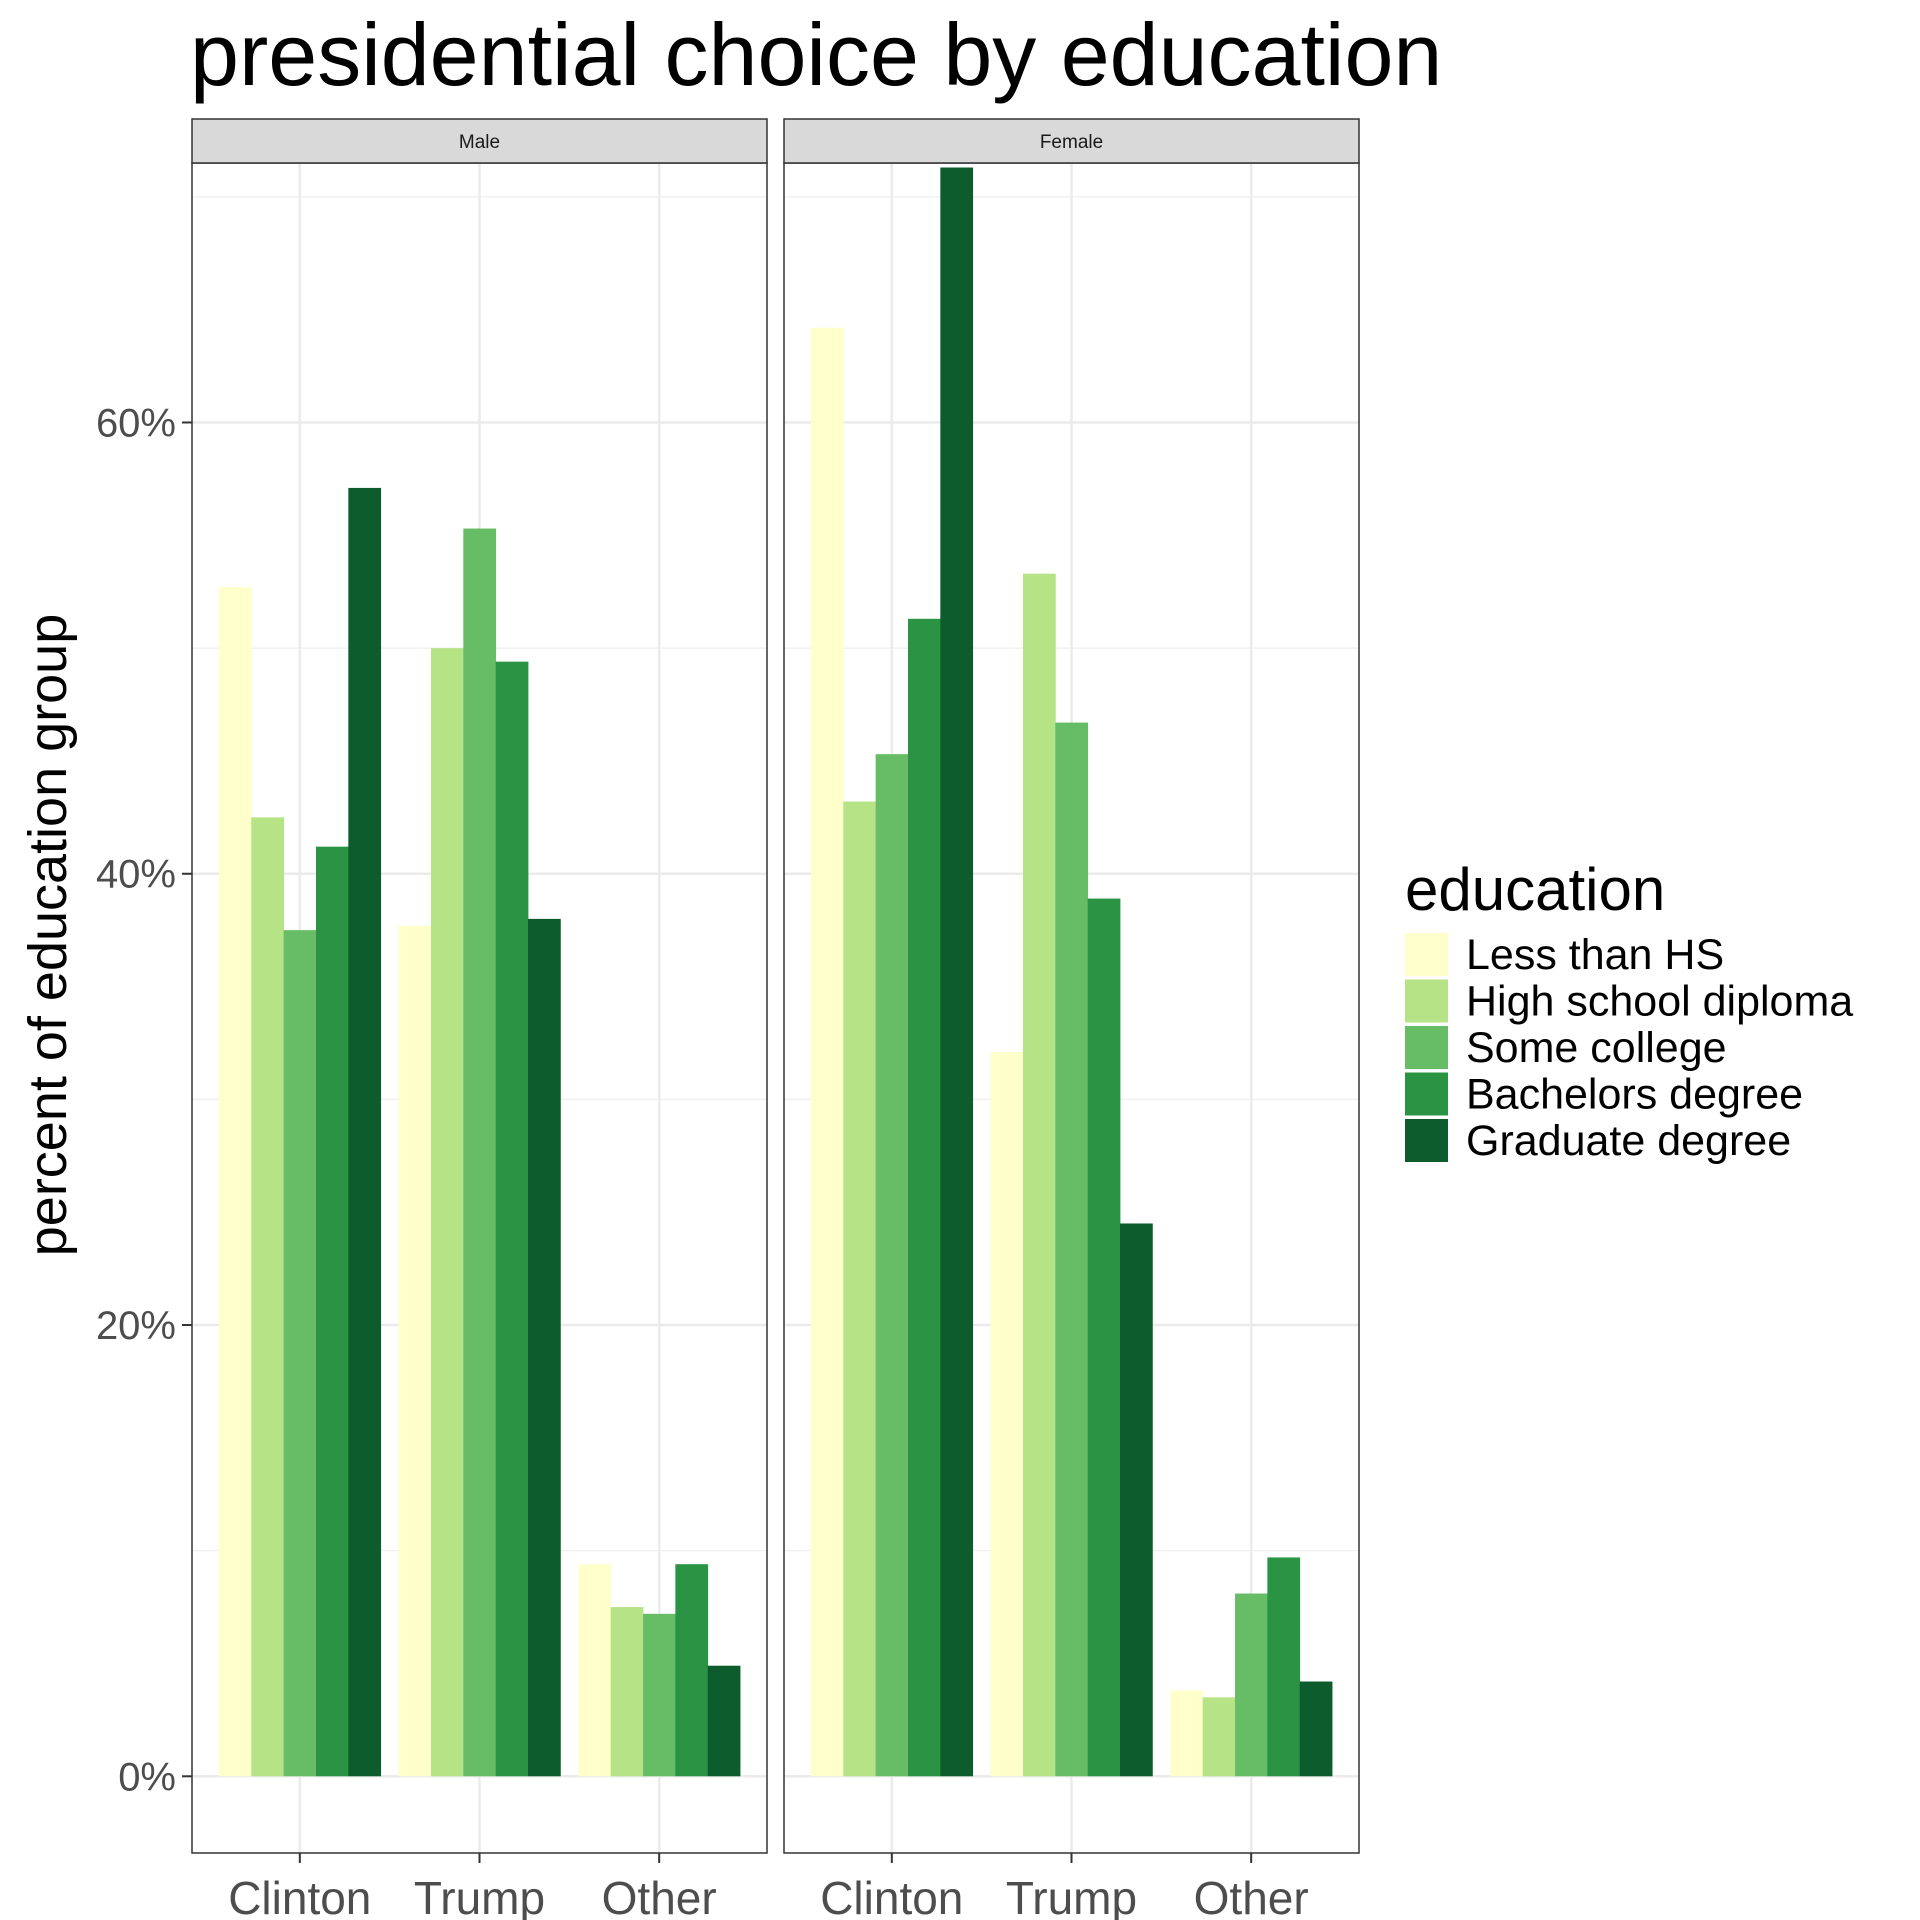  I want to click on legend-item: Less than HS, so click(1564, 955).